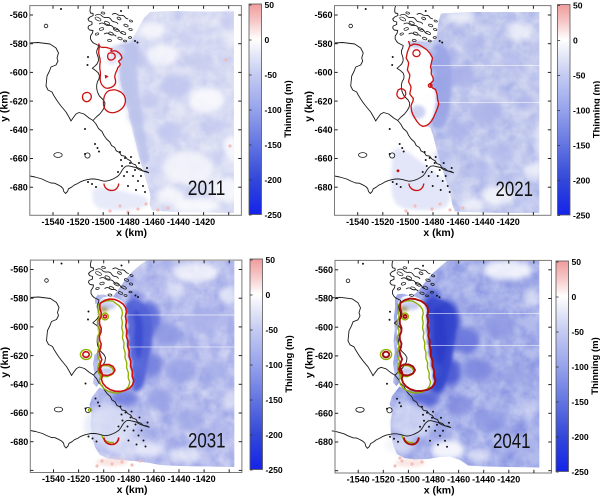 This screenshot has height=500, width=600. Describe the element at coordinates (512, 441) in the screenshot. I see `svg-text: 2041` at that location.